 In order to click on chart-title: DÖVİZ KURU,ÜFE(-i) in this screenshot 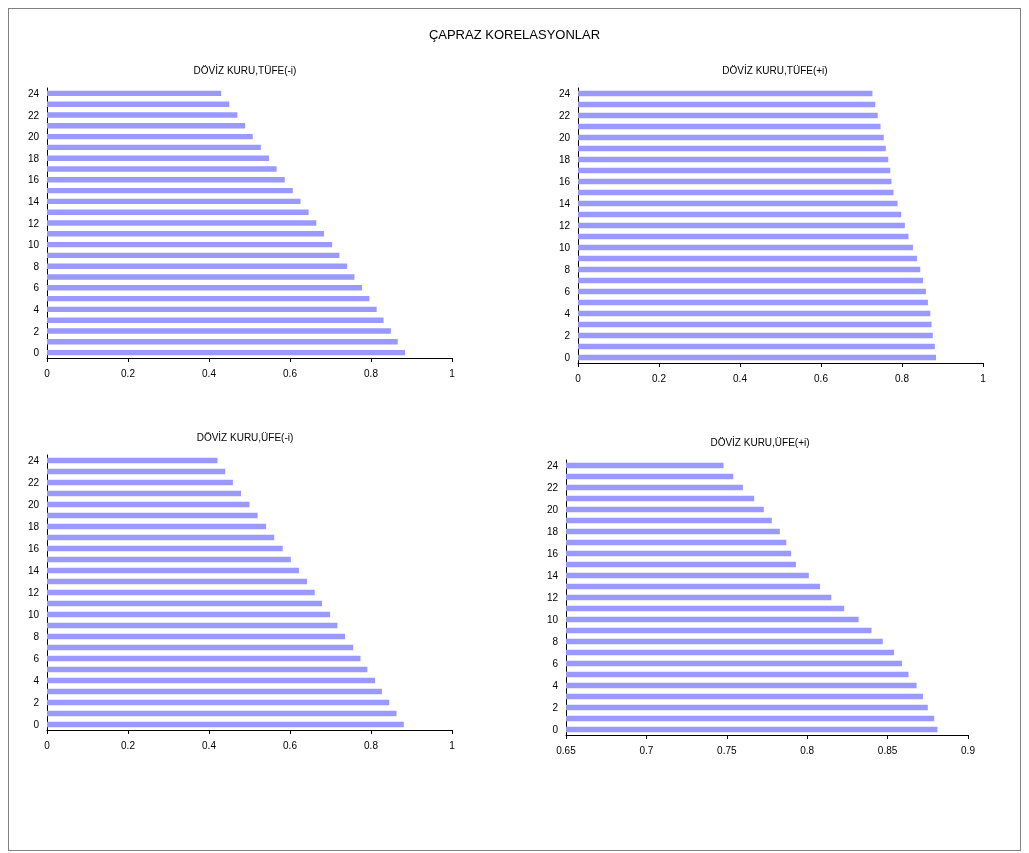, I will do `click(245, 436)`.